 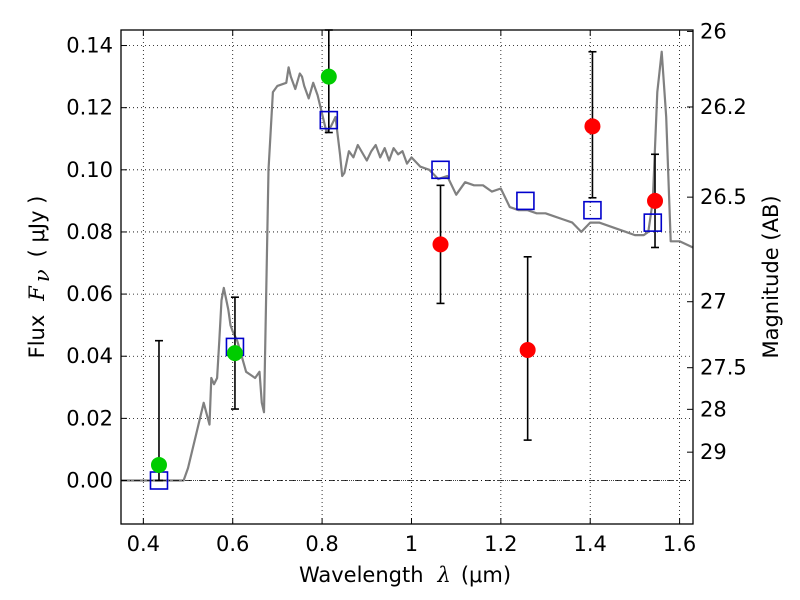 I want to click on right-axis-ticks: 26 26.2 26.5 27 27.5 28 29, so click(x=717, y=241).